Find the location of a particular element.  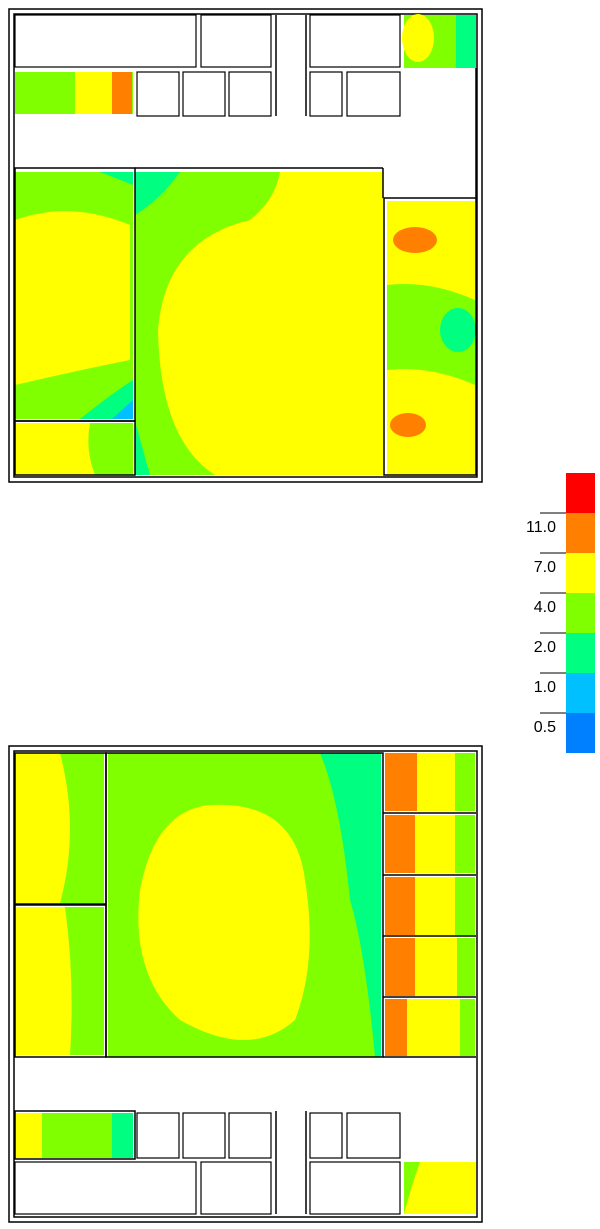

legend: 11.0 7.0 4.0 2.0 1.0 0.5 is located at coordinates (560, 613).